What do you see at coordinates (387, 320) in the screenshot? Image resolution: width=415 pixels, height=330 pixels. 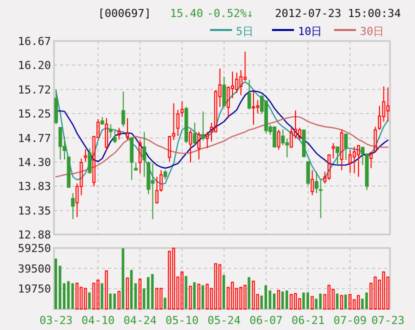 I see `x-tick-label: 07-23` at bounding box center [387, 320].